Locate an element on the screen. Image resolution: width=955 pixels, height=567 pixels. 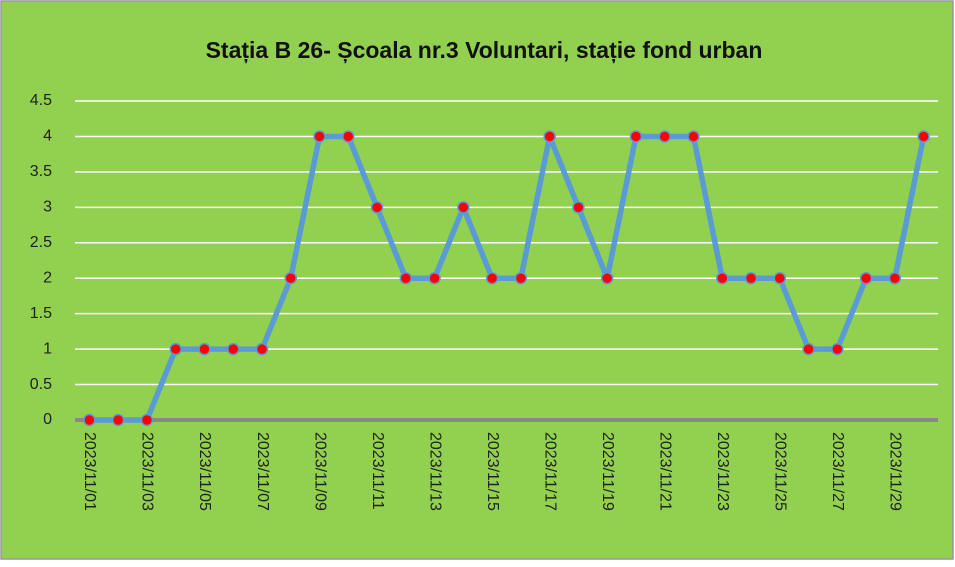
x-tick-label: 2023/11/15 is located at coordinates (492, 471).